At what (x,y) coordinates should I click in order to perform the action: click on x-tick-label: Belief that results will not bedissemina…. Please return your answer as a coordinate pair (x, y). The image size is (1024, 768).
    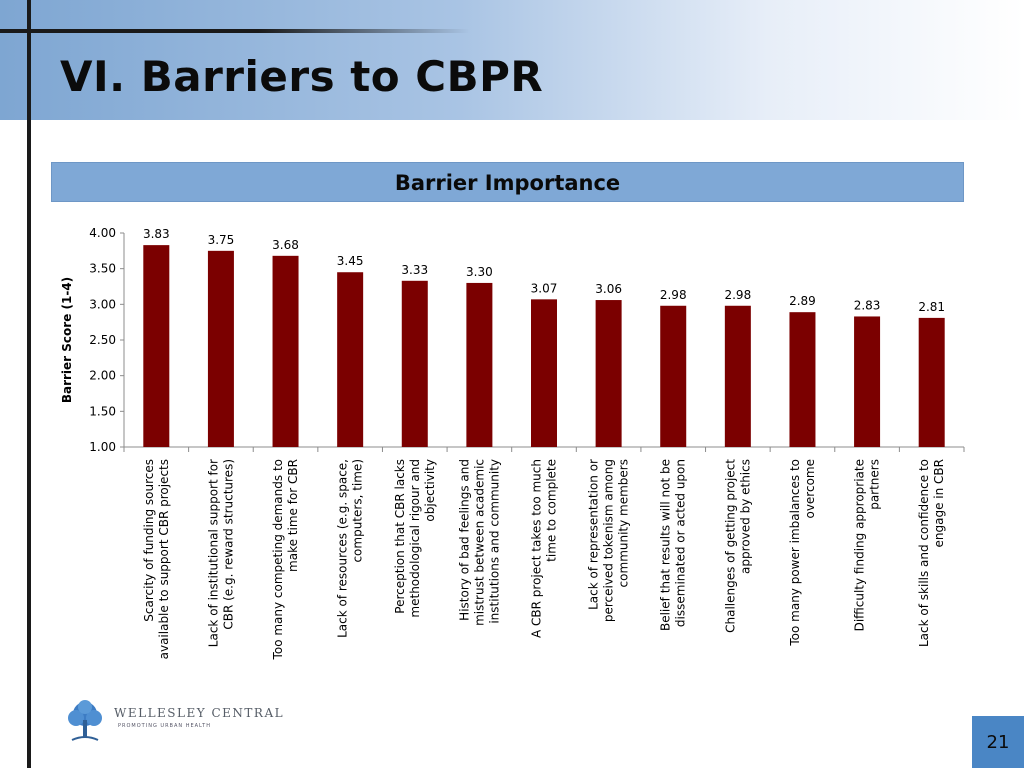
    Looking at the image, I should click on (673, 545).